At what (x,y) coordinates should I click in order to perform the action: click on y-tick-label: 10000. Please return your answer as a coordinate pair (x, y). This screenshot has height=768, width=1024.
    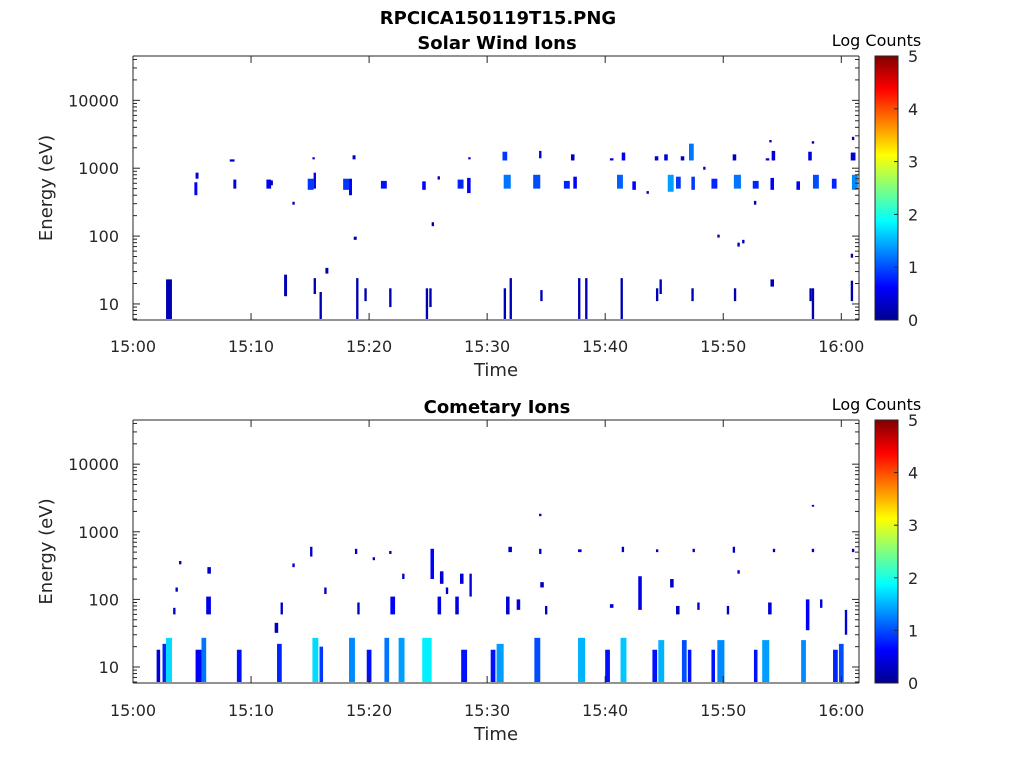
    Looking at the image, I should click on (93, 100).